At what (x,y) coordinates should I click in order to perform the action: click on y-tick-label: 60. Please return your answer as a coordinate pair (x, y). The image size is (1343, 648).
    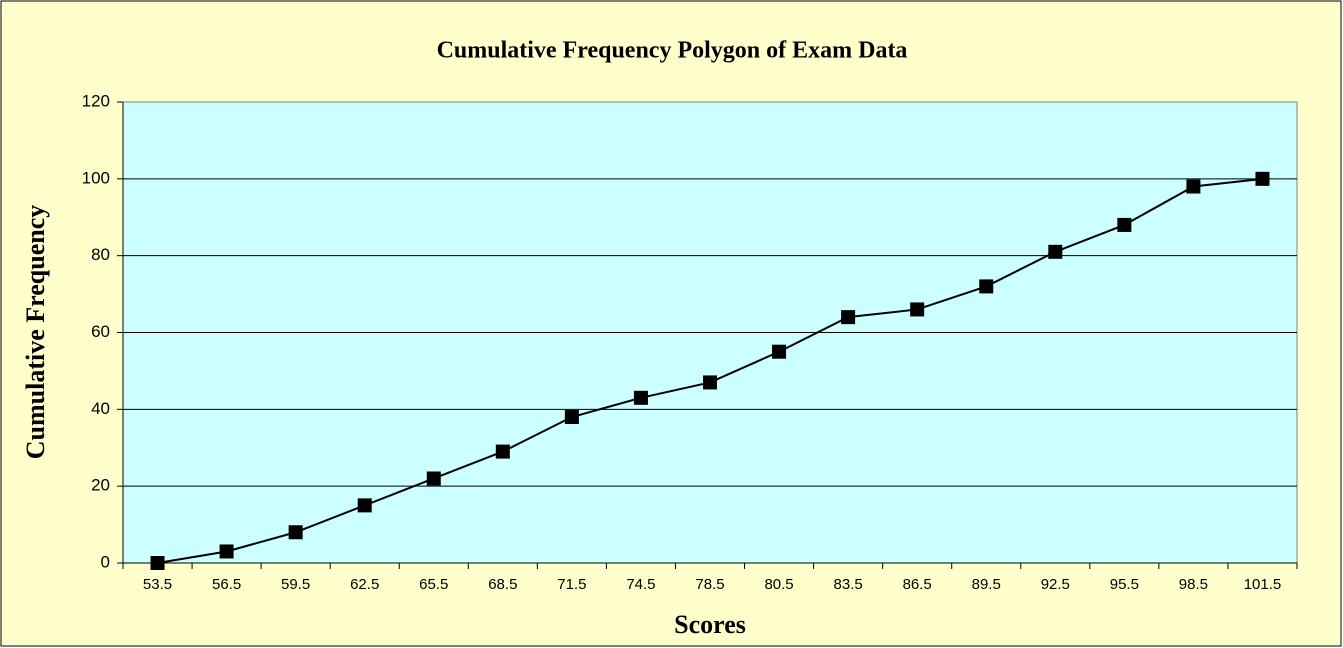
    Looking at the image, I should click on (100, 331).